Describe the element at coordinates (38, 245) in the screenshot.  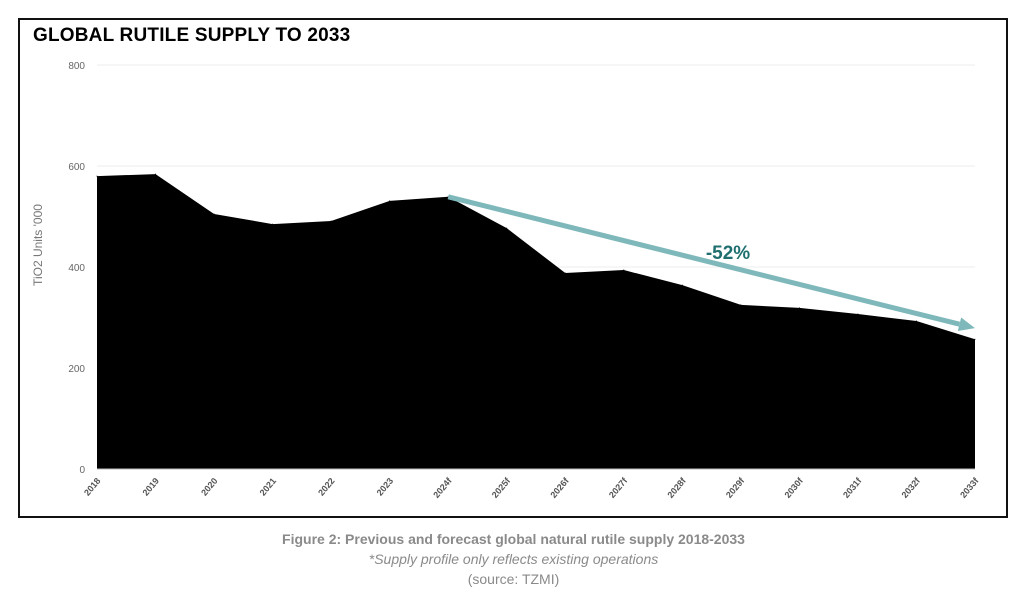
I see `y-axis-label: TiO2 Units '000` at that location.